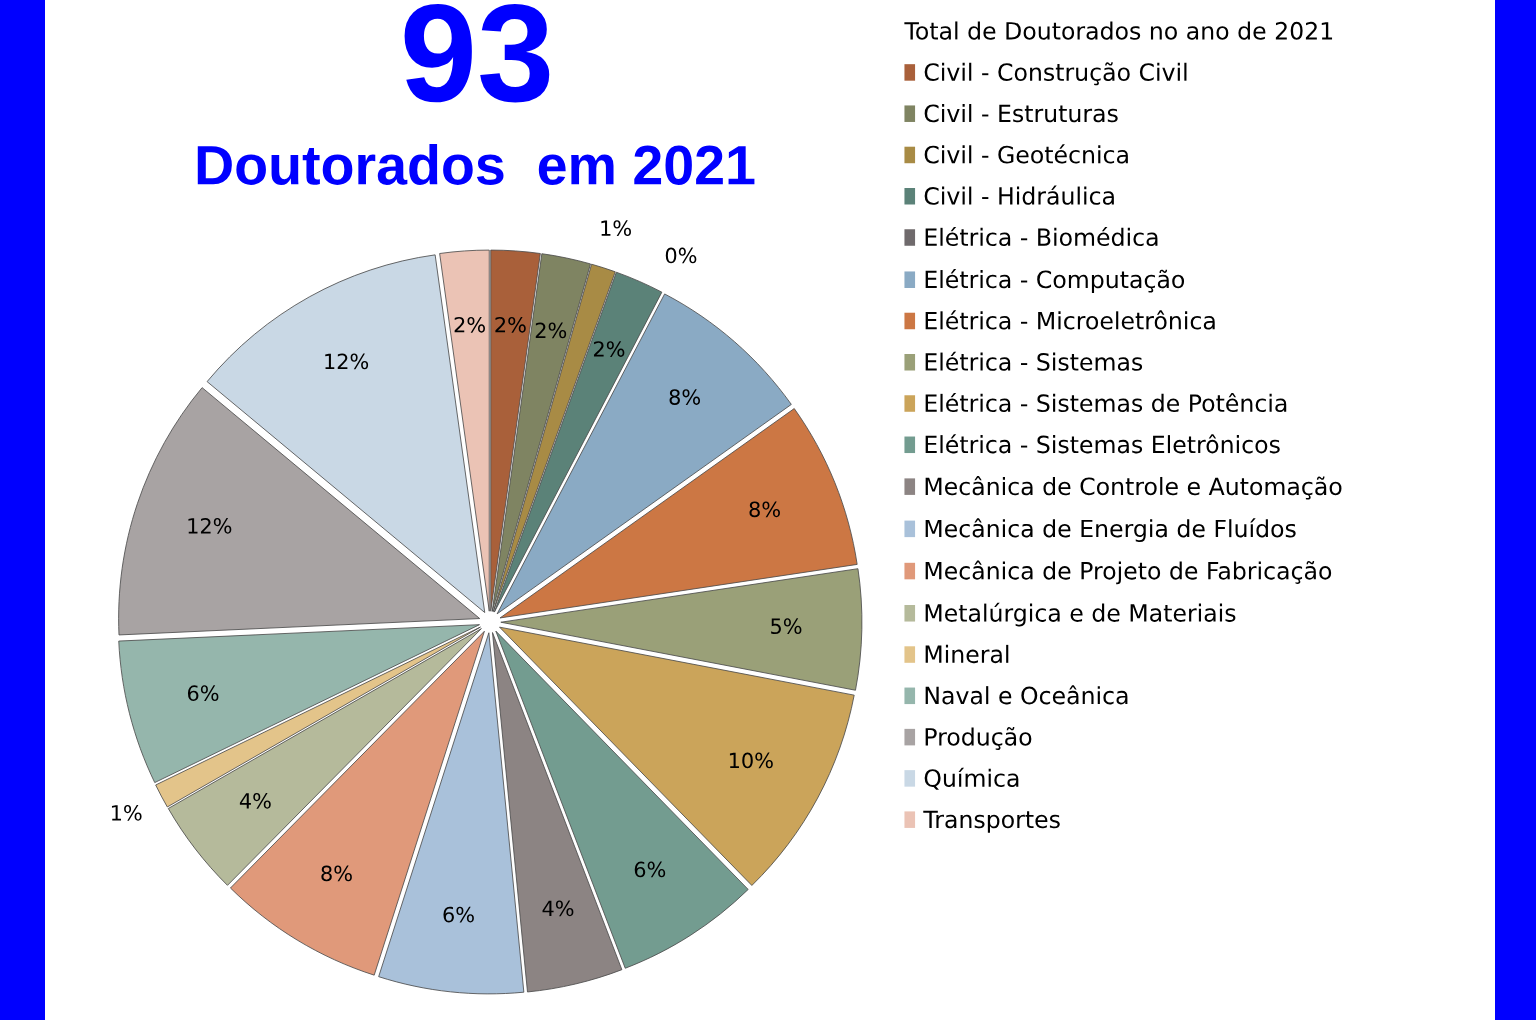 This screenshot has width=1536, height=1020. Describe the element at coordinates (476, 164) in the screenshot. I see `text: Doutorados em 2021` at that location.